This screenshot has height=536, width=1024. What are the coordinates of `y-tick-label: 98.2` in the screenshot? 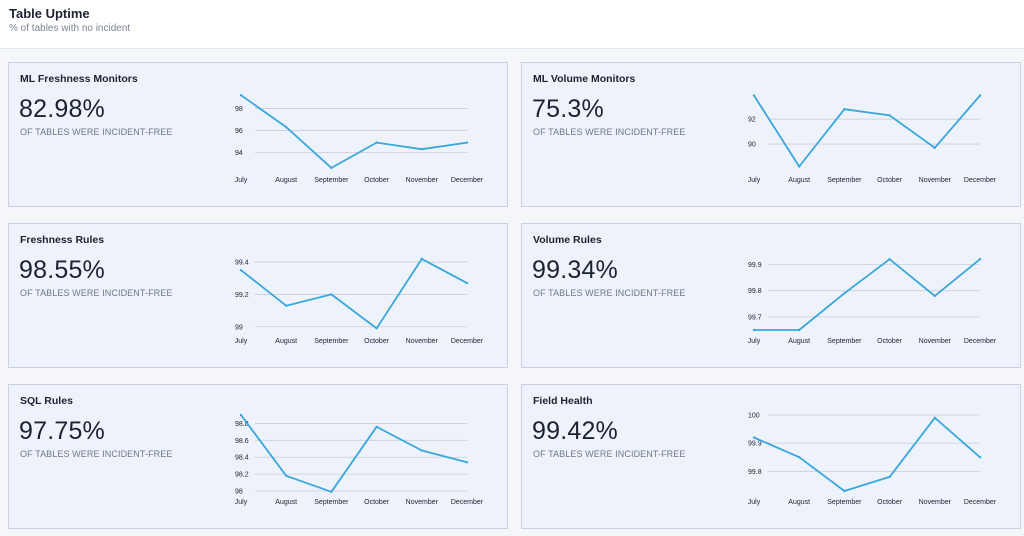 It's located at (242, 475).